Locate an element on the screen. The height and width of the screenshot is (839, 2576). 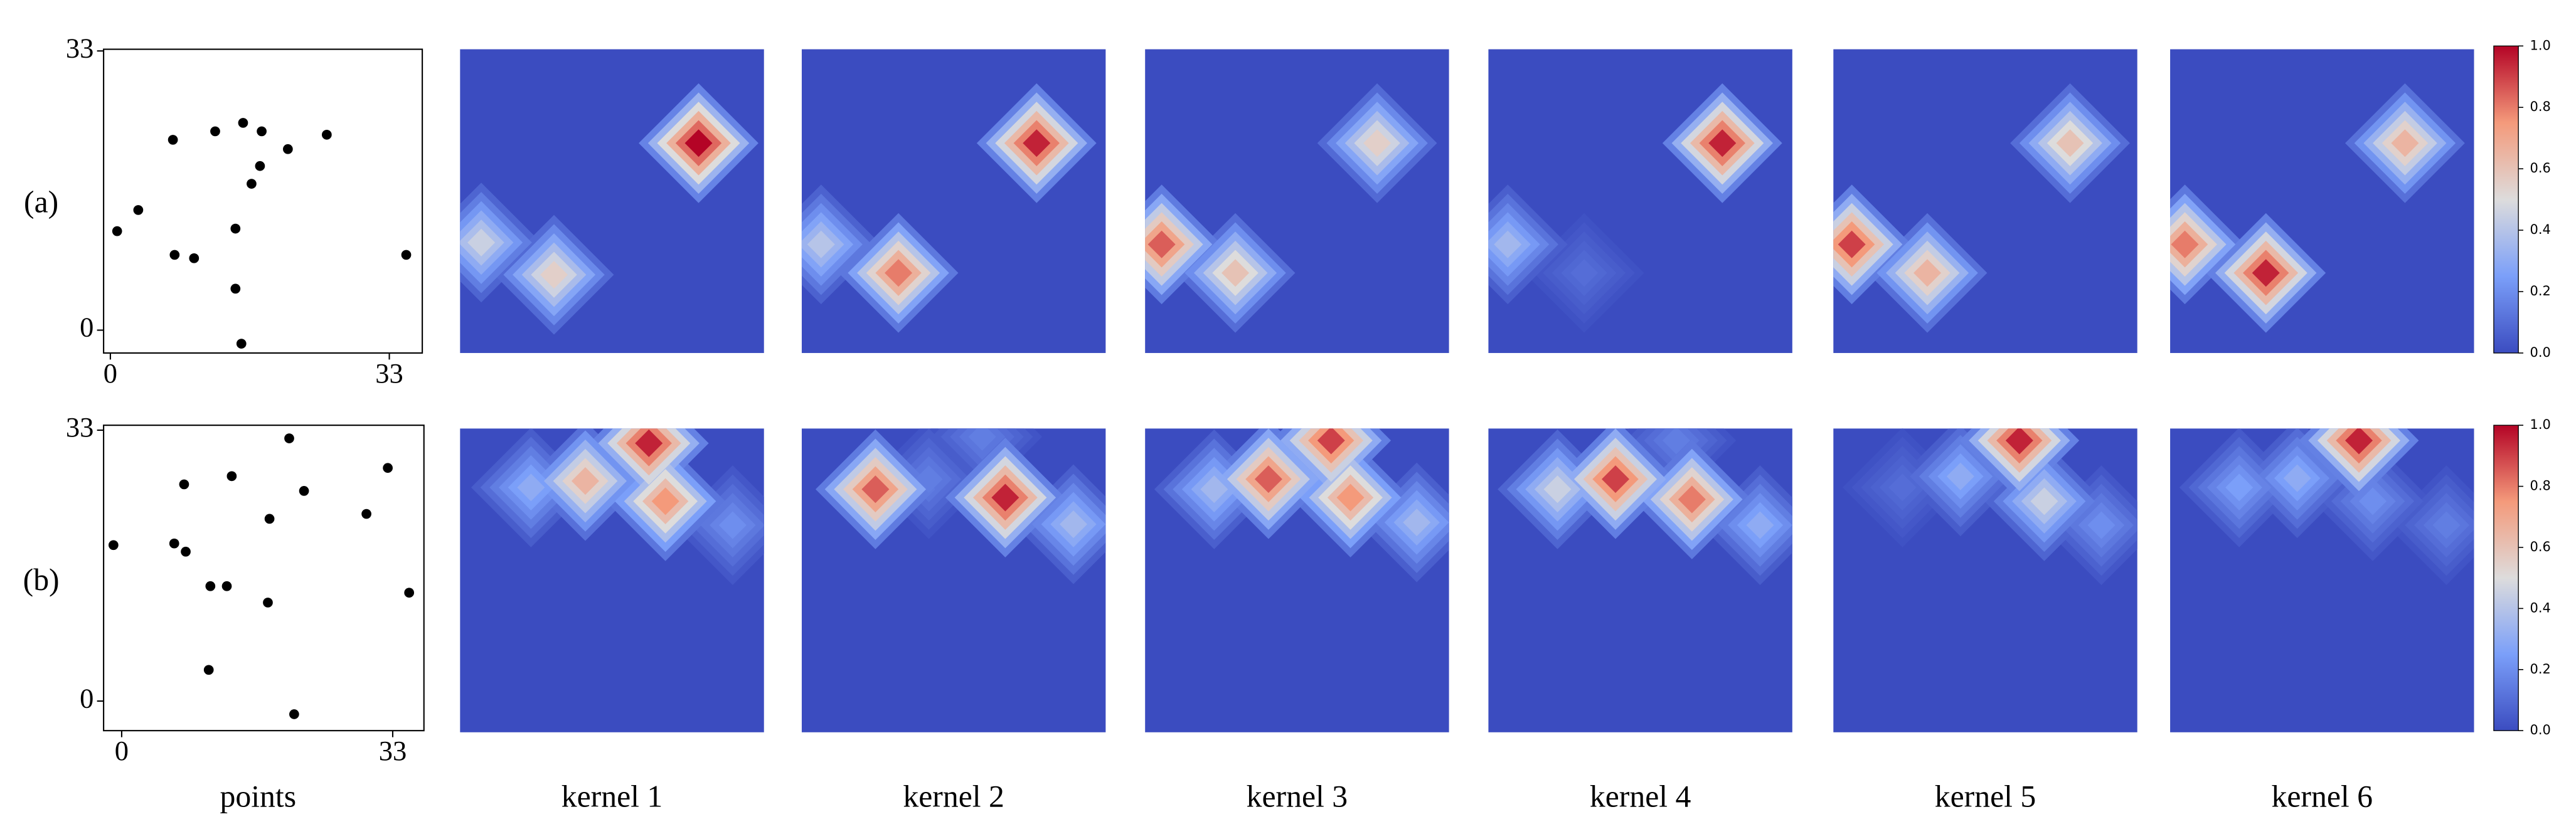
column-title: kernel 4 is located at coordinates (1641, 797).